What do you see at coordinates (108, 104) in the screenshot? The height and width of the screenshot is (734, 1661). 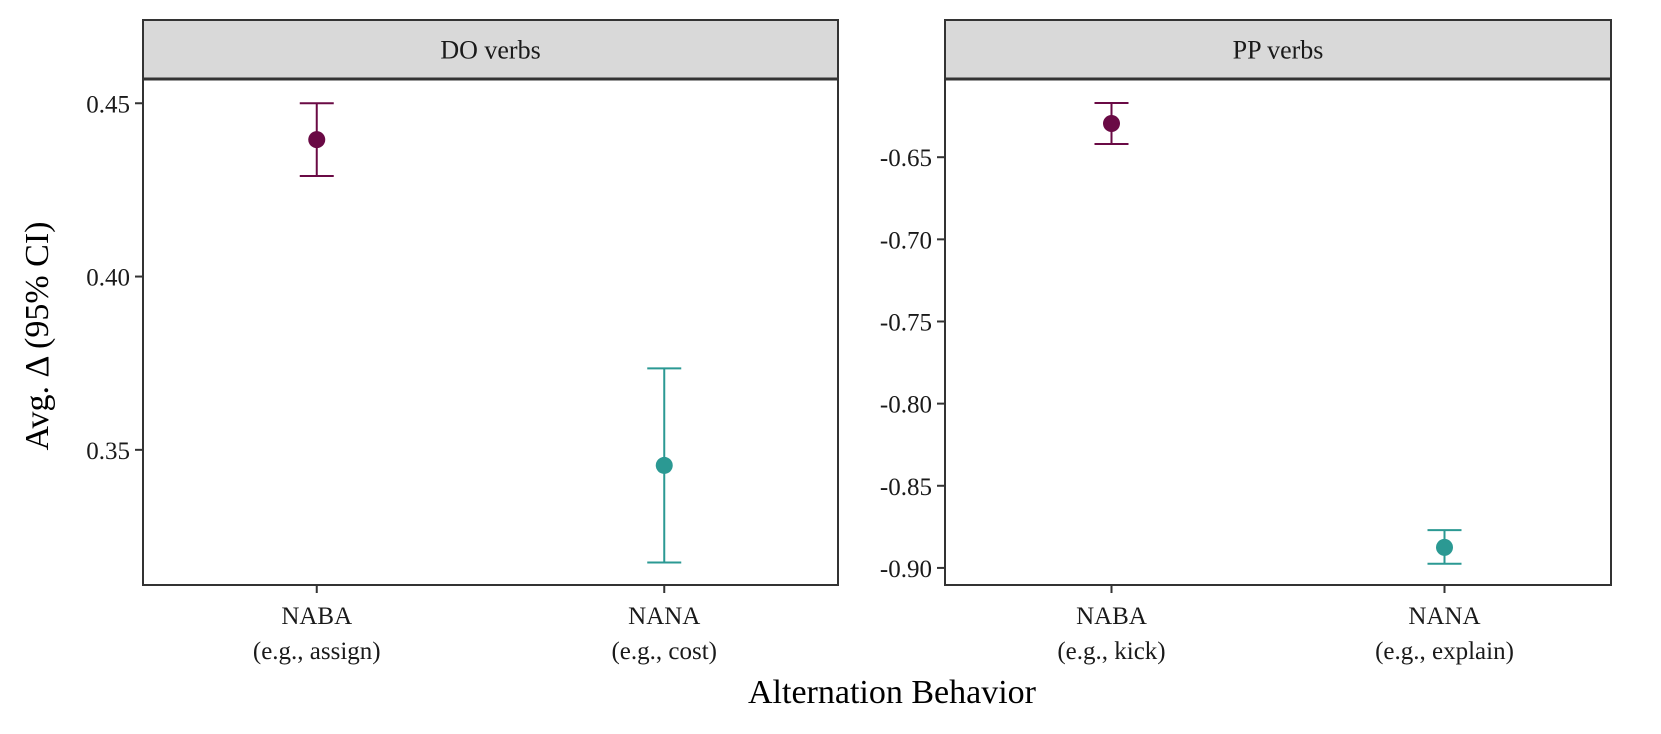 I see `y-tick-label: 0.45` at bounding box center [108, 104].